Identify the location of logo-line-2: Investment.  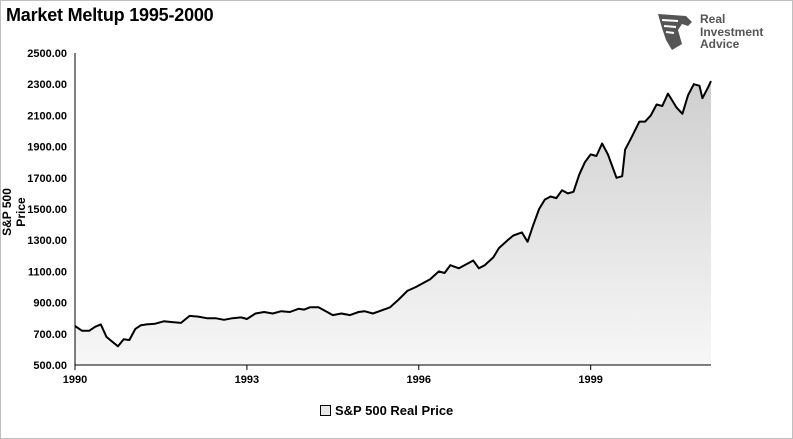
(732, 31).